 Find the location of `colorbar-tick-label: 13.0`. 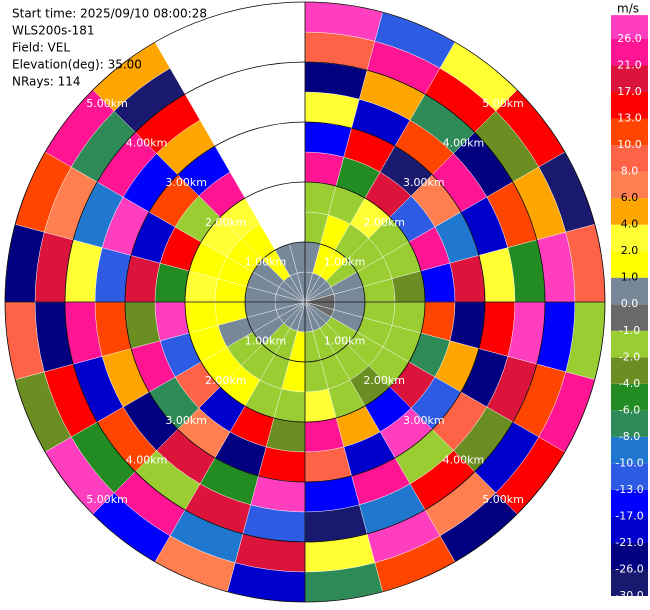

colorbar-tick-label: 13.0 is located at coordinates (629, 118).